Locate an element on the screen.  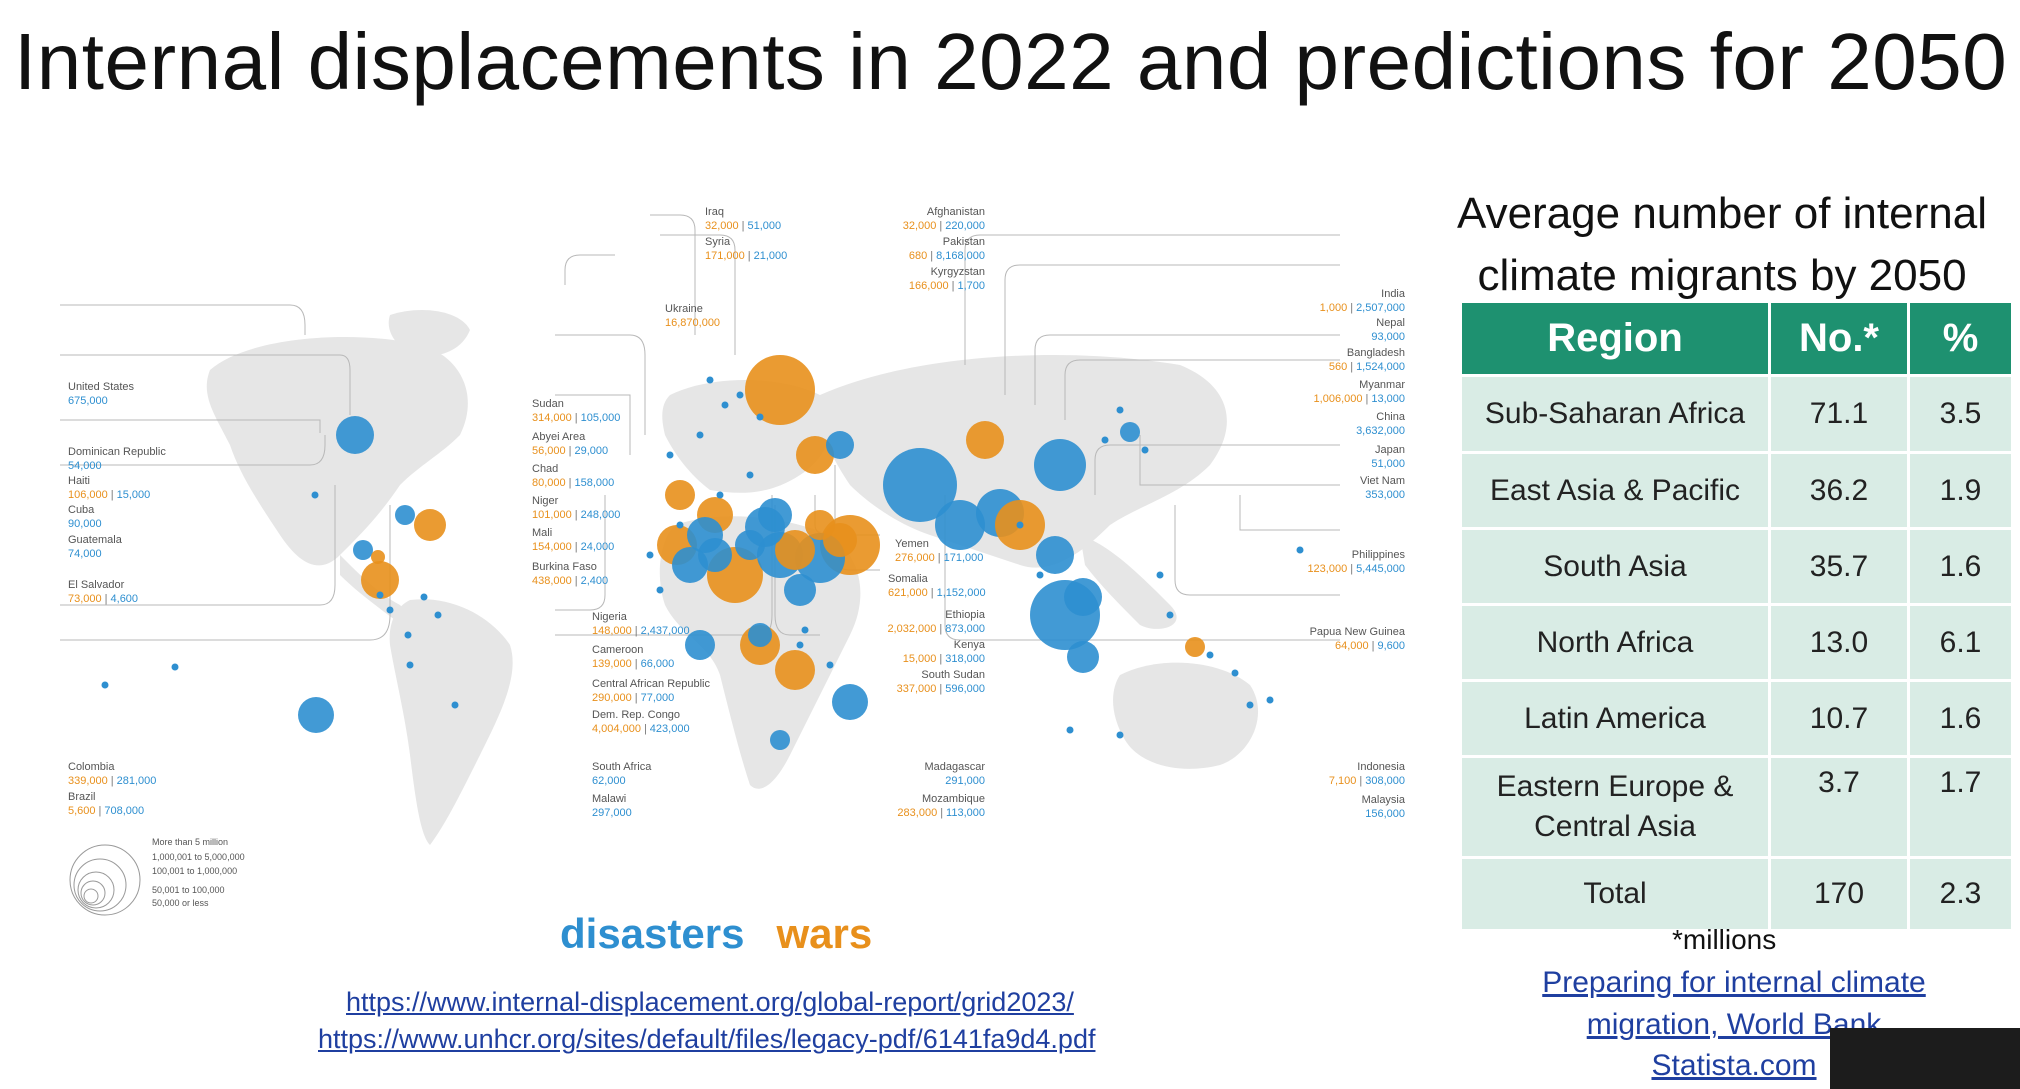
map-label-name: Dominican Republic is located at coordinates (117, 452).